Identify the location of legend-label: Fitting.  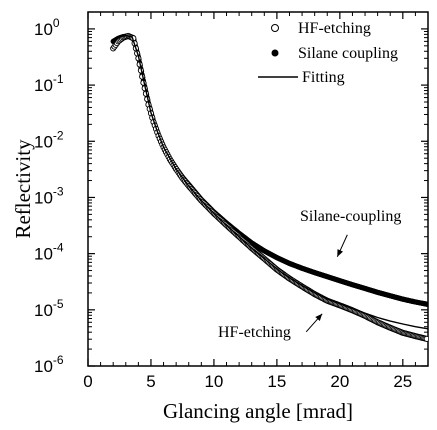
(323, 77).